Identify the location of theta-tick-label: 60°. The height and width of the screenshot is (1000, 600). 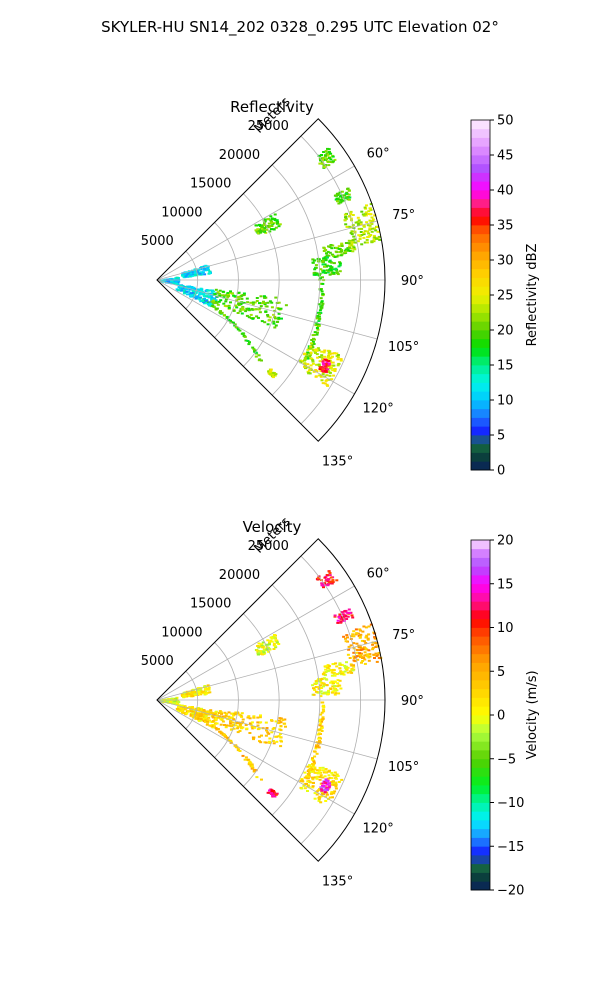
(378, 153).